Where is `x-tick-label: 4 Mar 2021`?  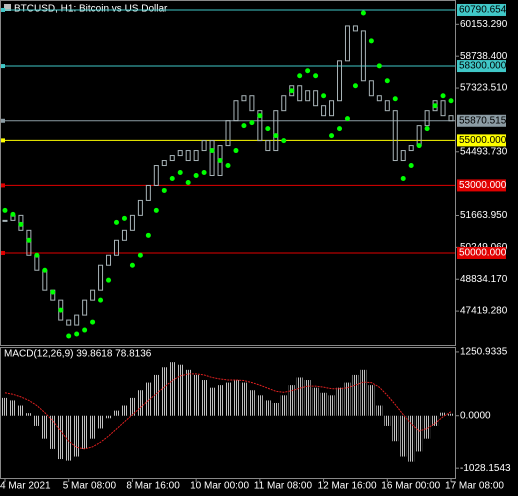 x-tick-label: 4 Mar 2021 is located at coordinates (25, 486).